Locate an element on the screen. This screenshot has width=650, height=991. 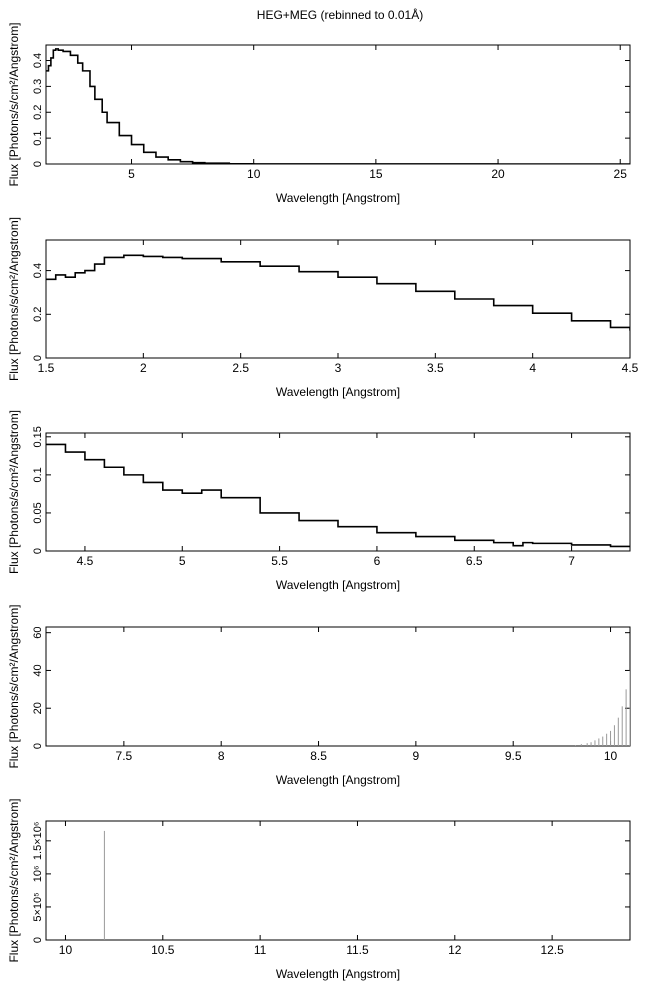
x-tick-label: 9.5 is located at coordinates (513, 756).